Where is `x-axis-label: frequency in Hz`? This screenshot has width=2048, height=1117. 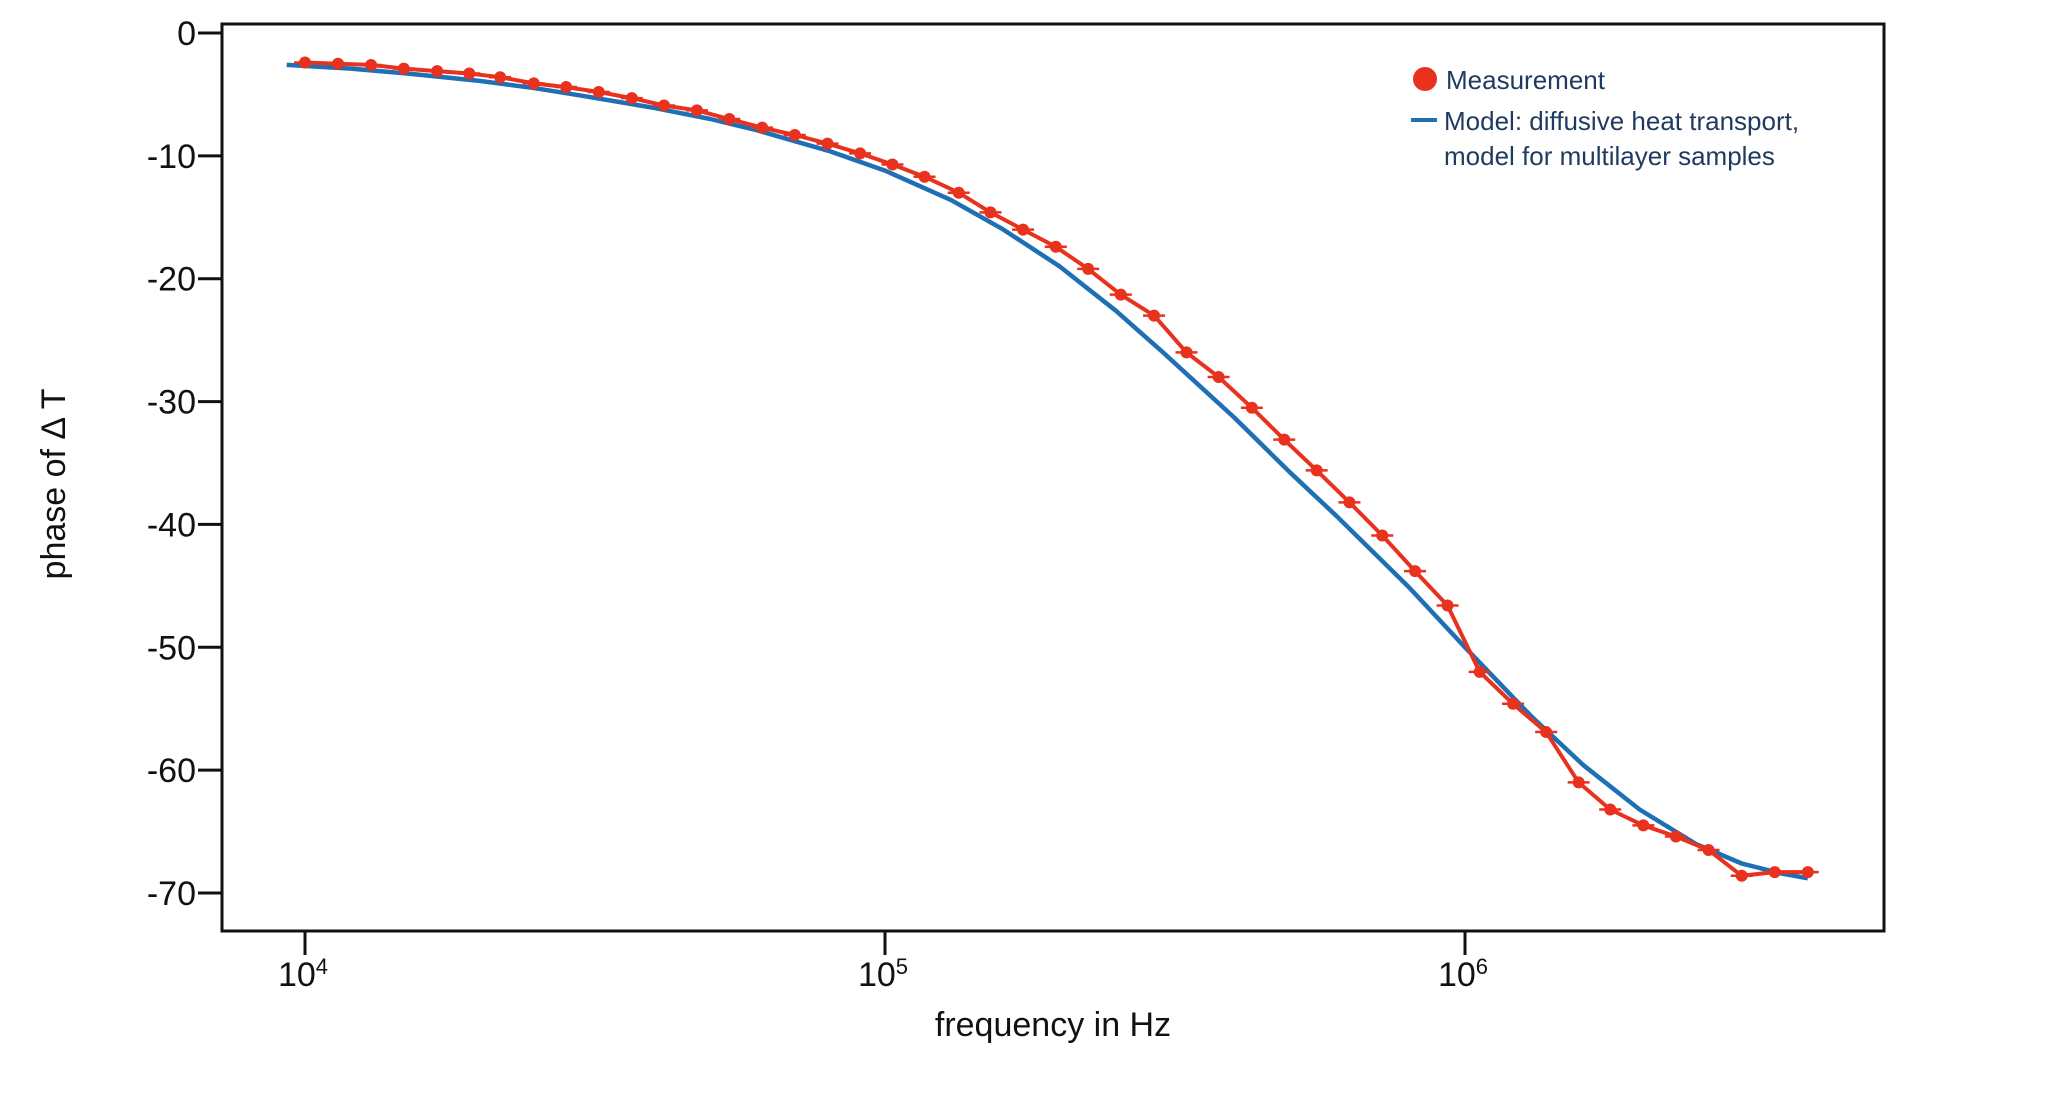
x-axis-label: frequency in Hz is located at coordinates (1053, 1025).